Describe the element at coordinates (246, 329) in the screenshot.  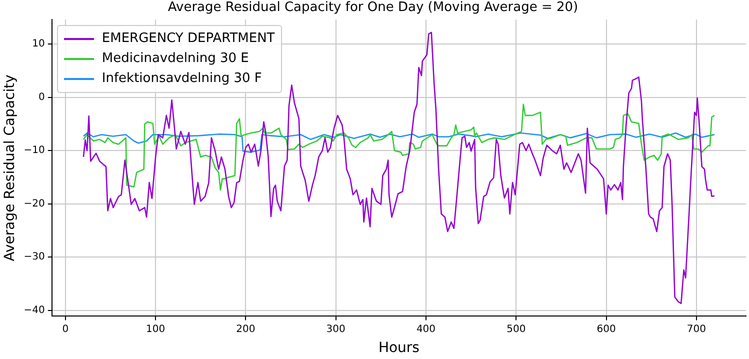
I see `x-tick-label: 200` at that location.